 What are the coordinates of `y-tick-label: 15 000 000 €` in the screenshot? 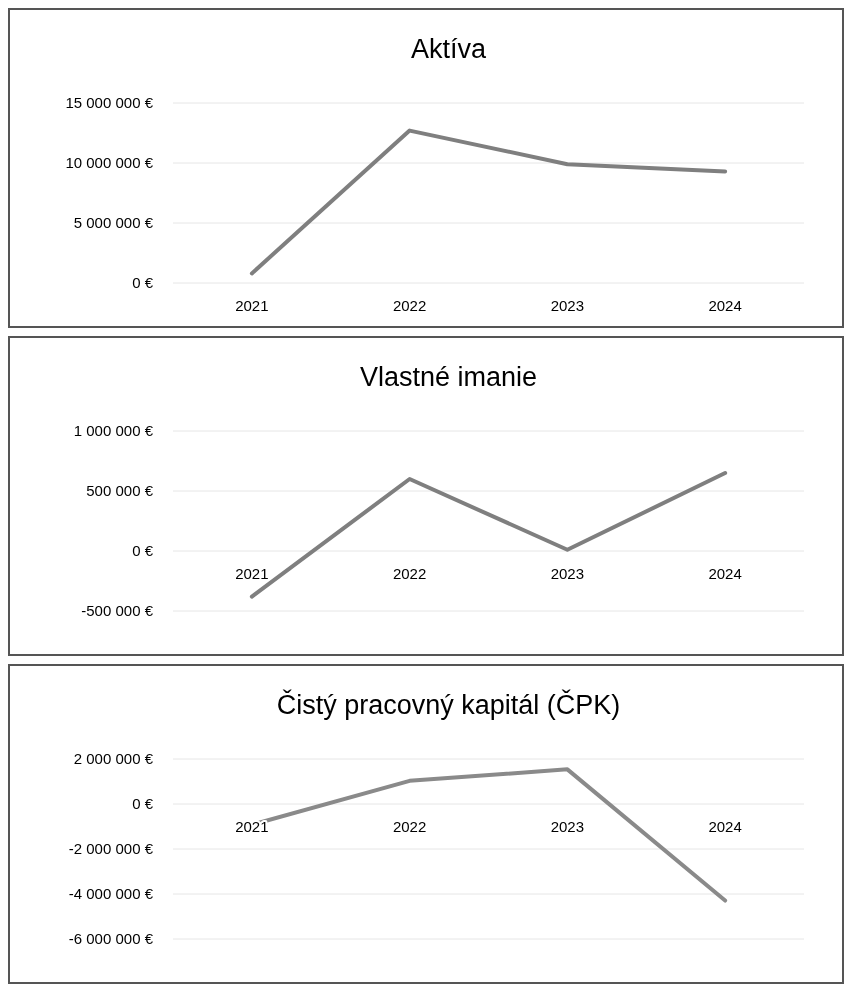 It's located at (109, 103).